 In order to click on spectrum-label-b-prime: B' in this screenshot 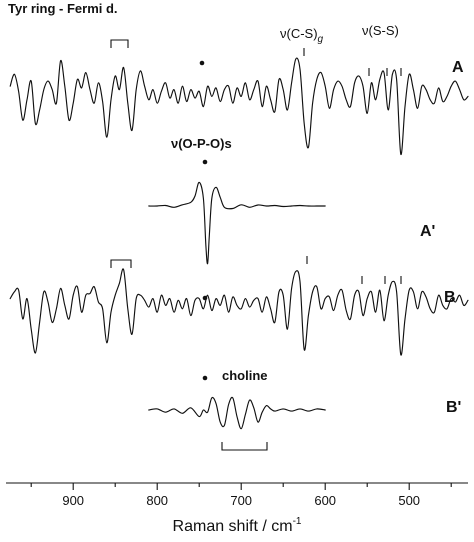, I will do `click(453, 407)`.